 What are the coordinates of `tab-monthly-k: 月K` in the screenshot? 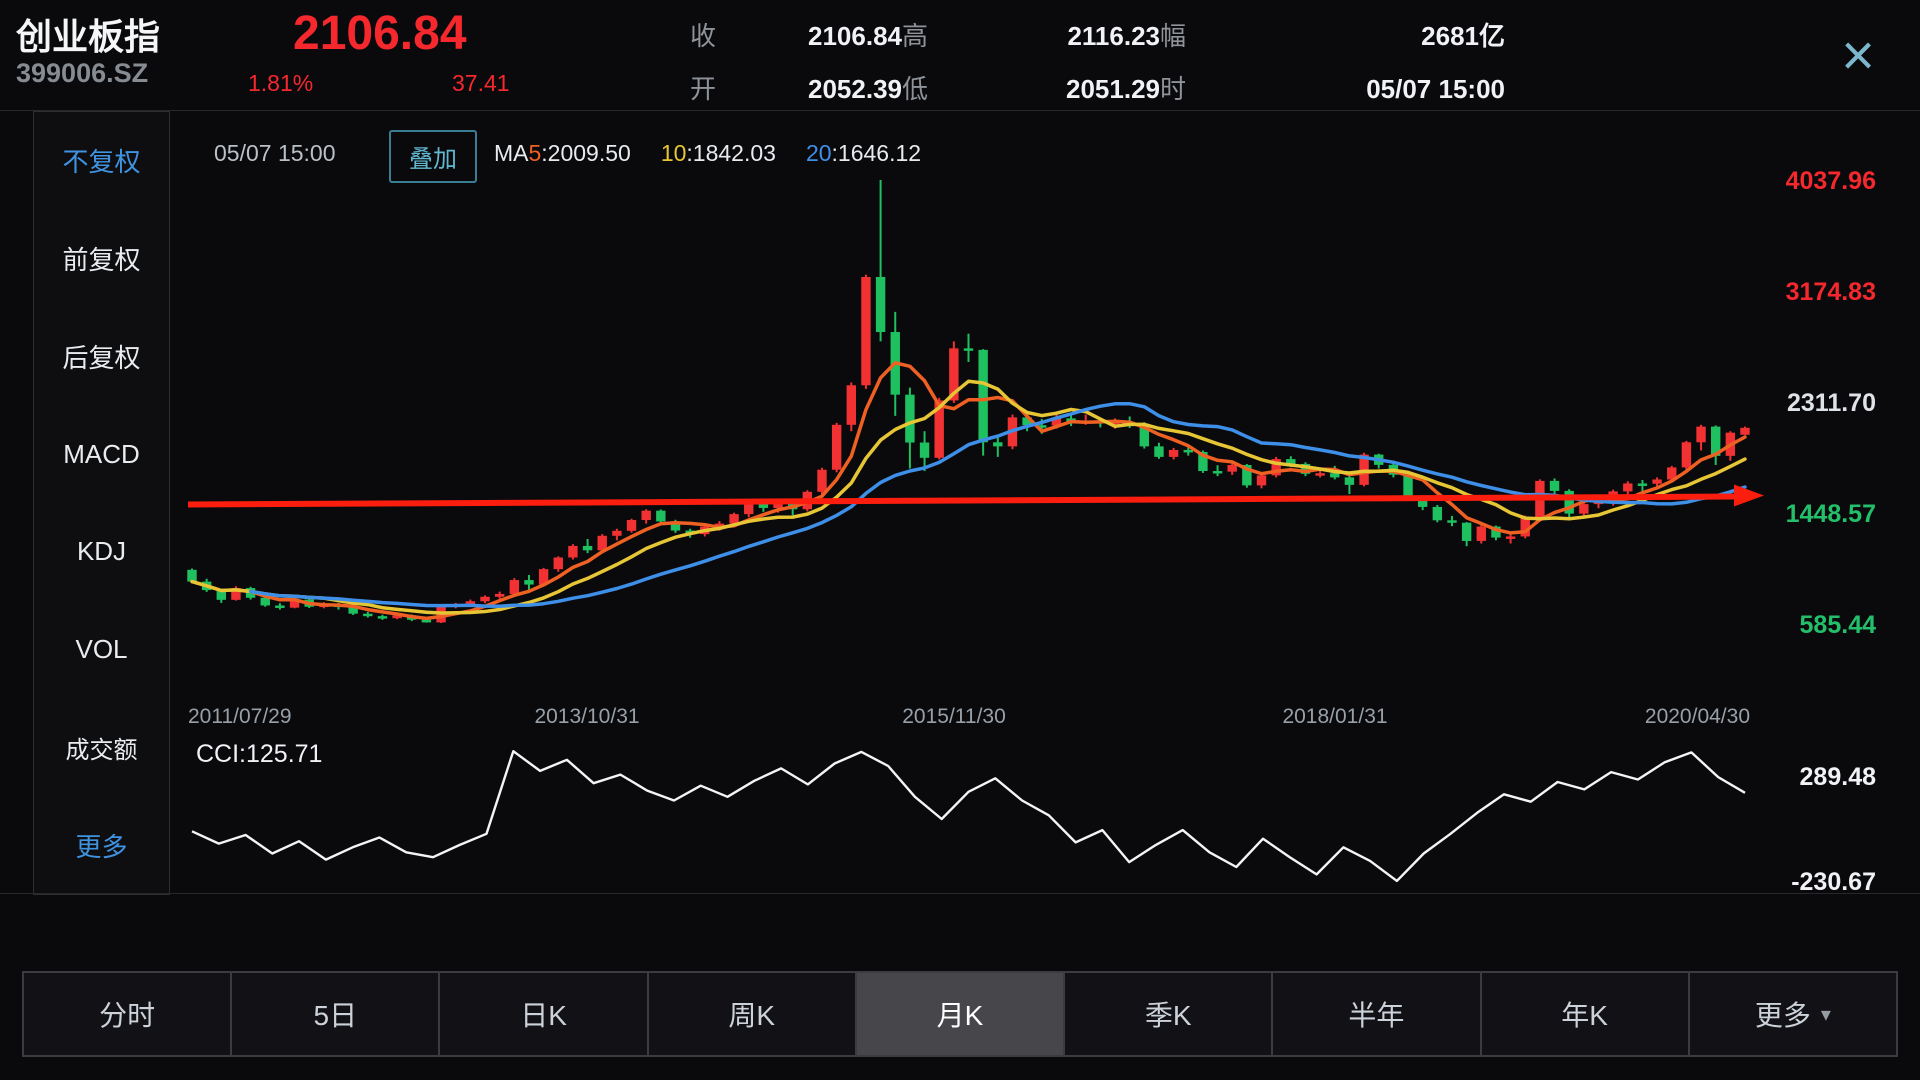 It's located at (961, 1014).